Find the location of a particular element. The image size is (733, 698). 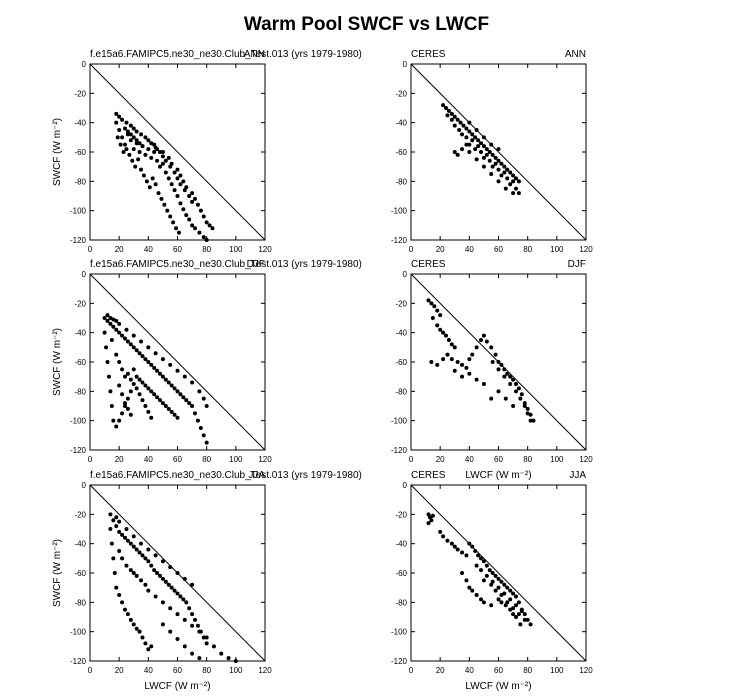

y-tick-label: -40 is located at coordinates (401, 123).